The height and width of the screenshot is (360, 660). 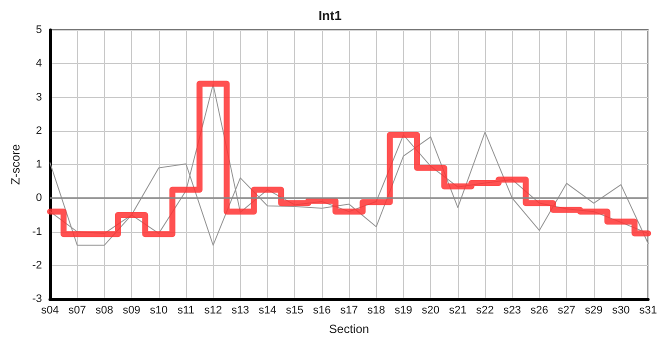 What do you see at coordinates (105, 310) in the screenshot?
I see `x-tick-label: s08` at bounding box center [105, 310].